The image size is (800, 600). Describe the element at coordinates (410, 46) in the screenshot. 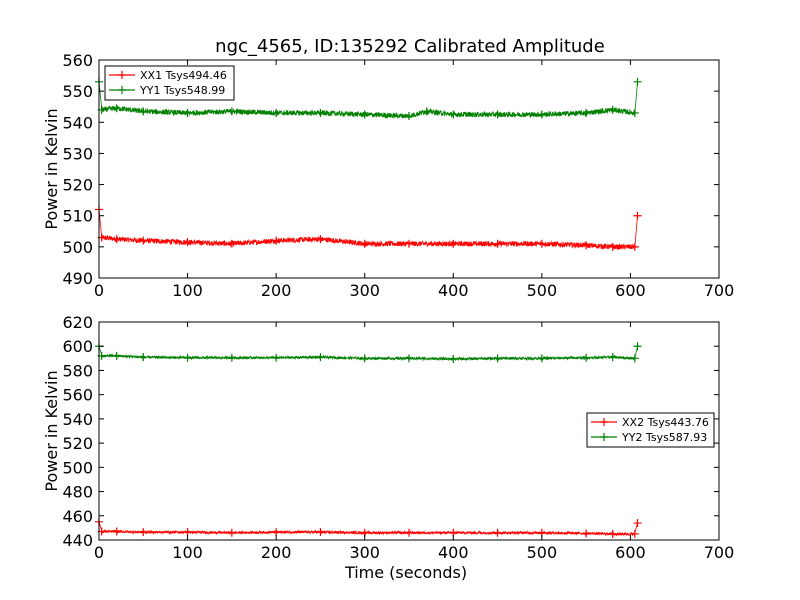

I see `figure-title: ngc_4565, ID:135292 Calibrated Amplitude` at that location.